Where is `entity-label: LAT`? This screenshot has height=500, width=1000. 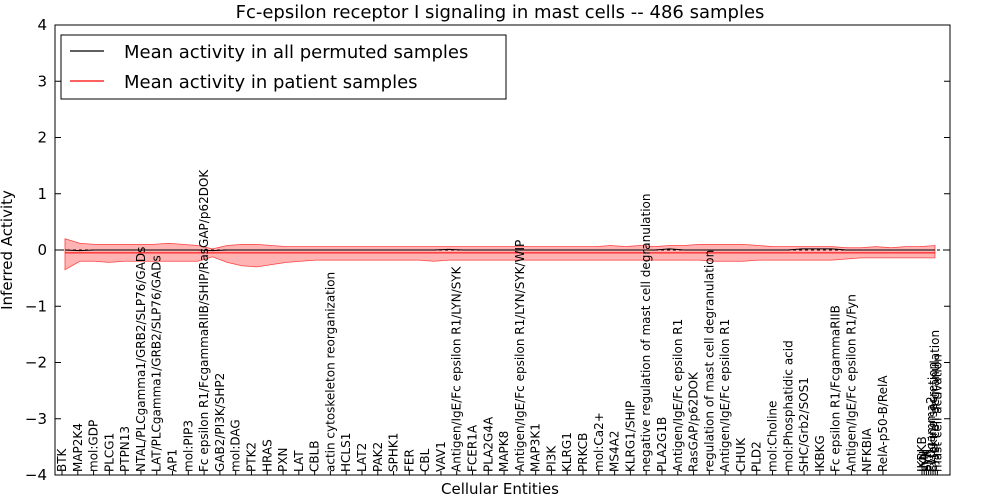
entity-label: LAT is located at coordinates (299, 461).